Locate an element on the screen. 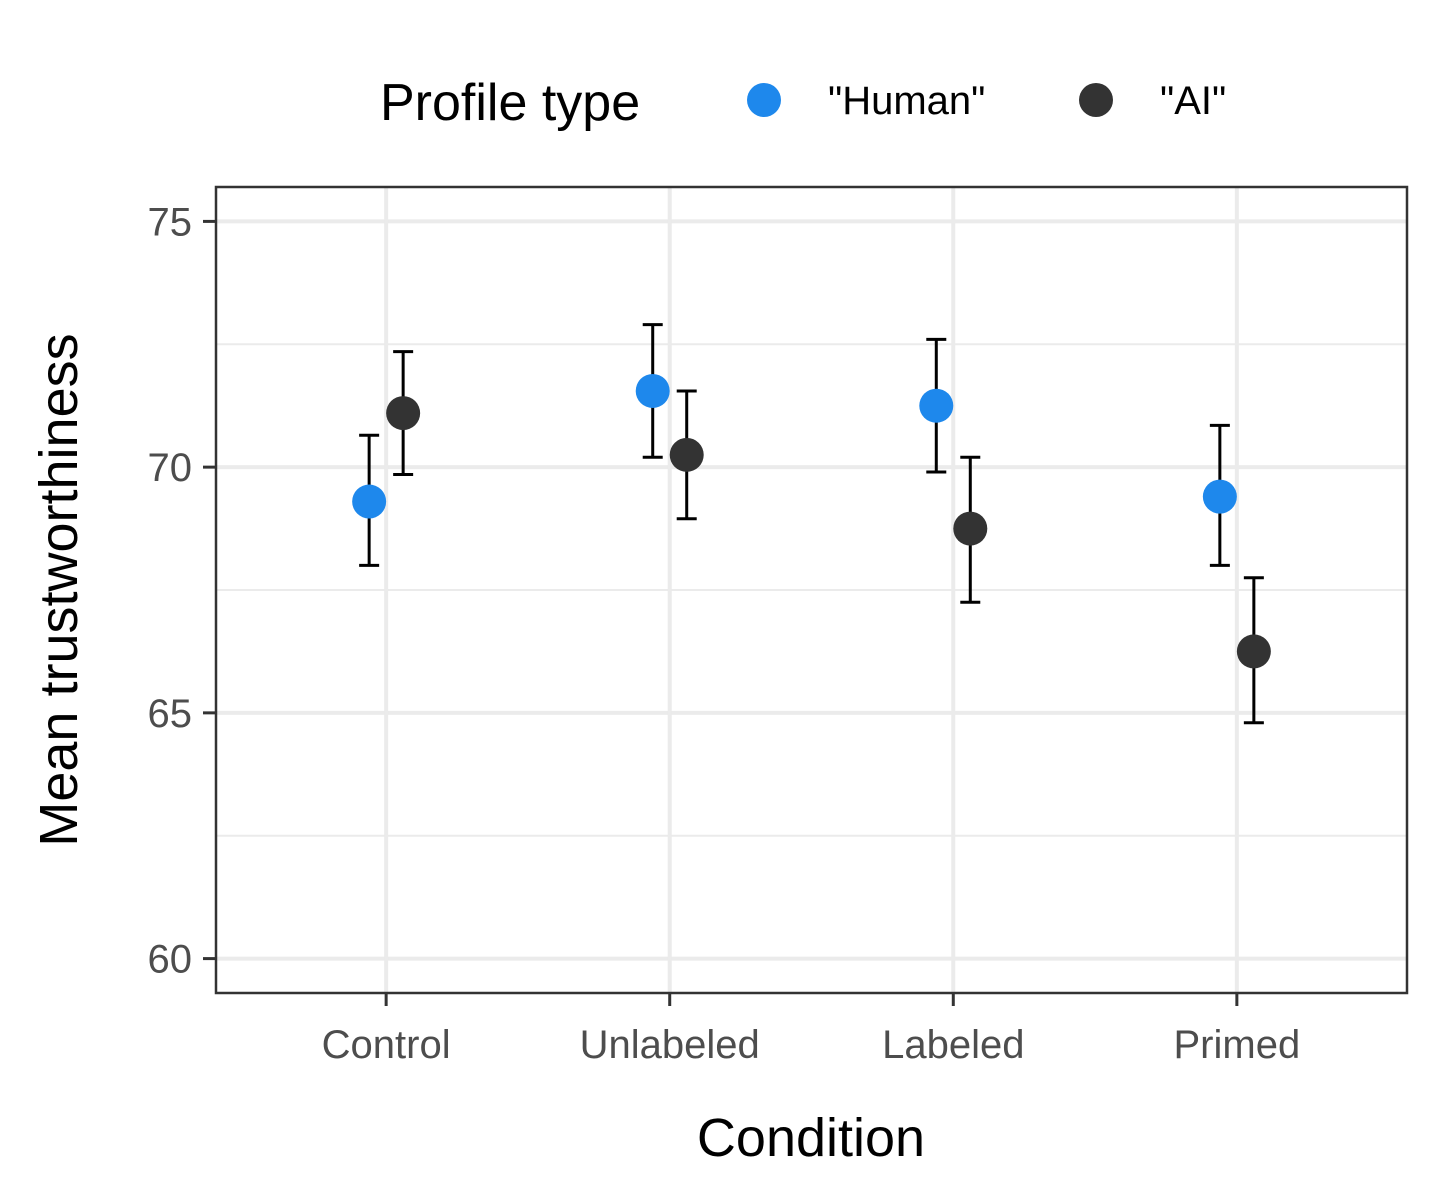 The image size is (1440, 1200). y-tick-label: 65 is located at coordinates (170, 714).